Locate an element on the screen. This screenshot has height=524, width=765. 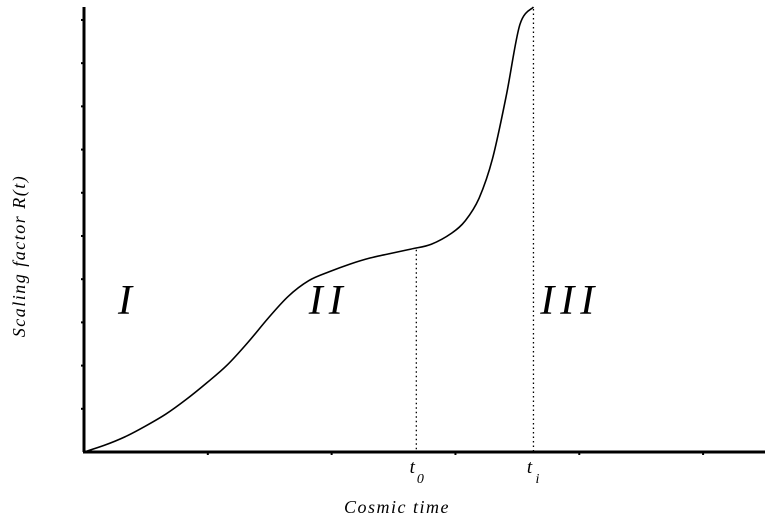
region-labels: I II III is located at coordinates (358, 301).